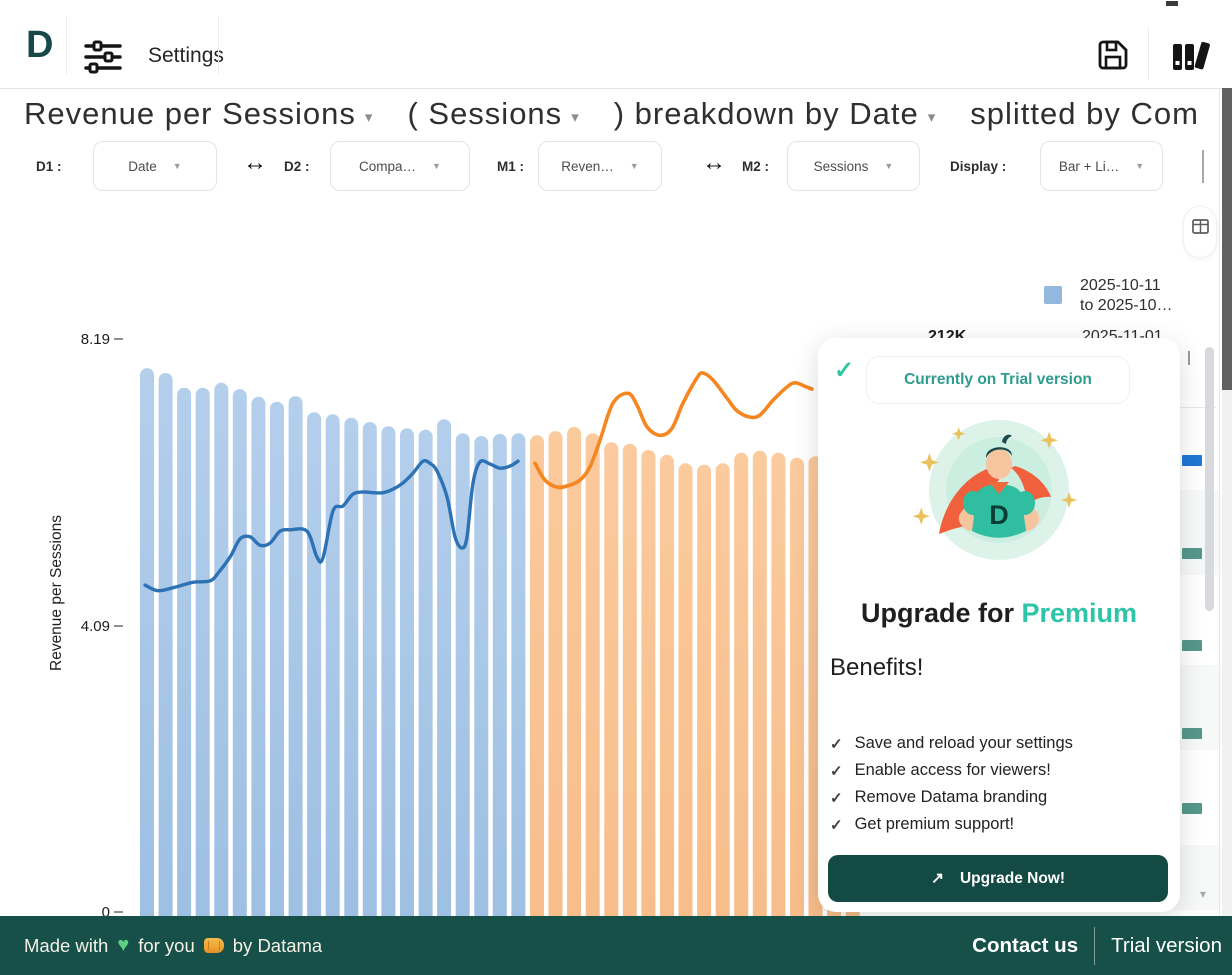  What do you see at coordinates (853, 166) in the screenshot?
I see `m2-select: Sessions ▼` at bounding box center [853, 166].